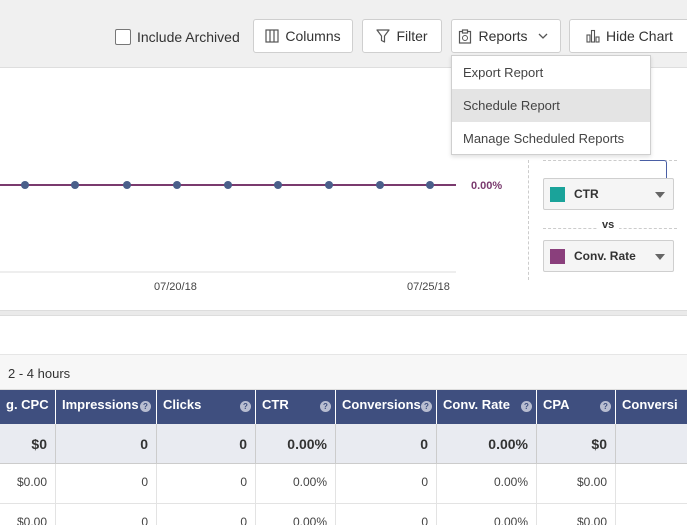 The width and height of the screenshot is (687, 525). I want to click on filter-icon, so click(383, 36).